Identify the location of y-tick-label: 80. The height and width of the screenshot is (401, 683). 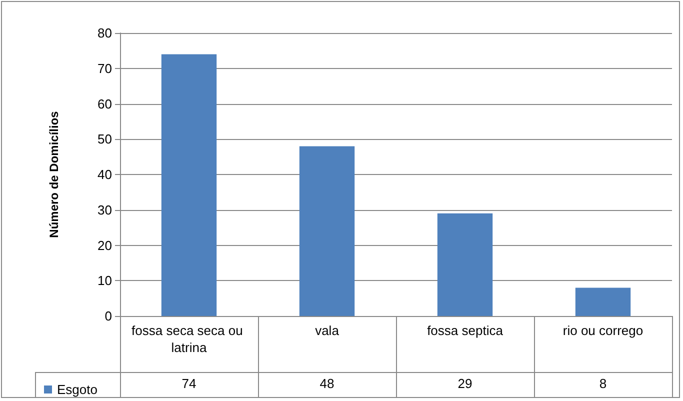
(105, 33).